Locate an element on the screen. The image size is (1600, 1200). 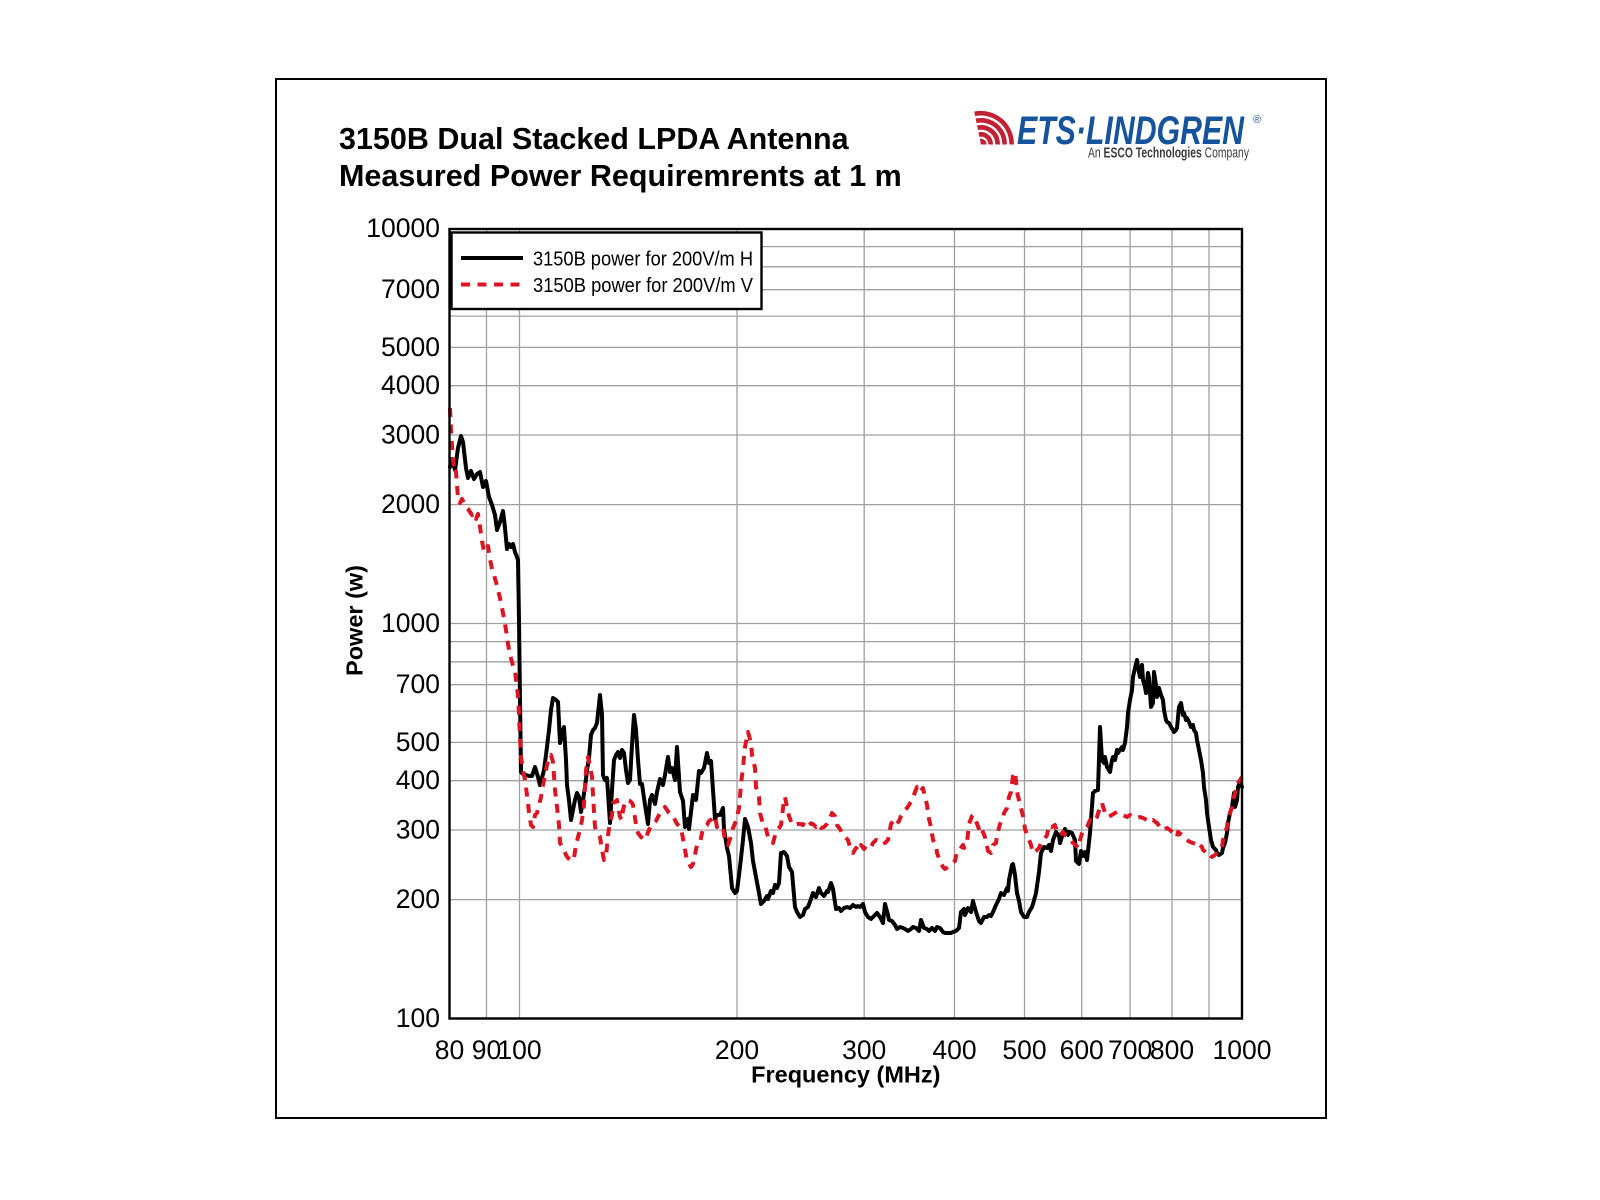
svg-text:Measured Power Requiremrents a: Measured Power Requiremrents at 1 m is located at coordinates (620, 176).